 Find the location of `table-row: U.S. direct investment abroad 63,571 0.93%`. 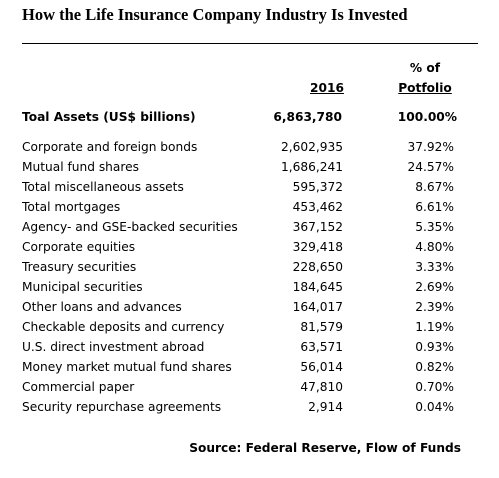

table-row: U.S. direct investment abroad 63,571 0.93% is located at coordinates (249, 350).